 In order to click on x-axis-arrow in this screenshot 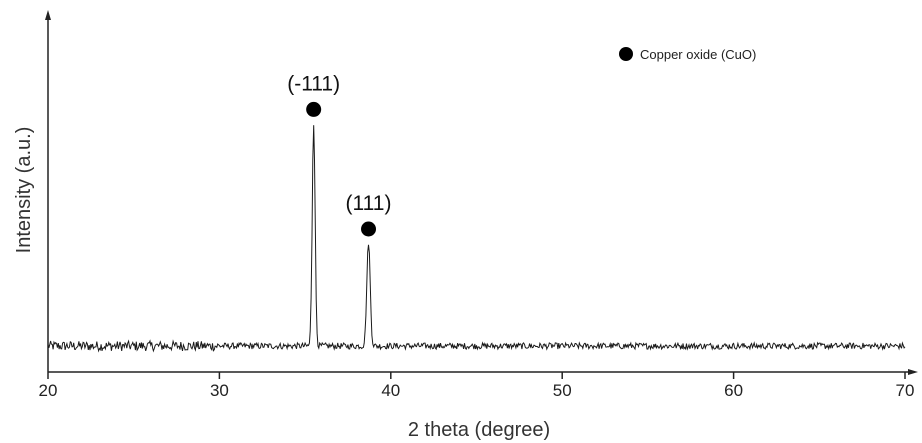, I will do `click(913, 372)`.